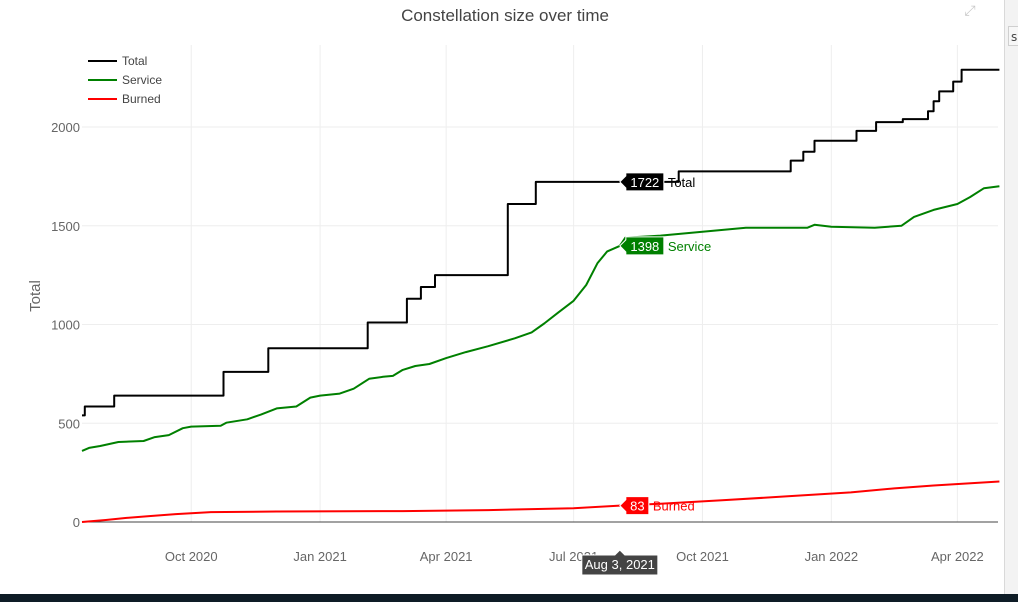 Image resolution: width=1018 pixels, height=602 pixels. I want to click on series-line-burned, so click(540, 501).